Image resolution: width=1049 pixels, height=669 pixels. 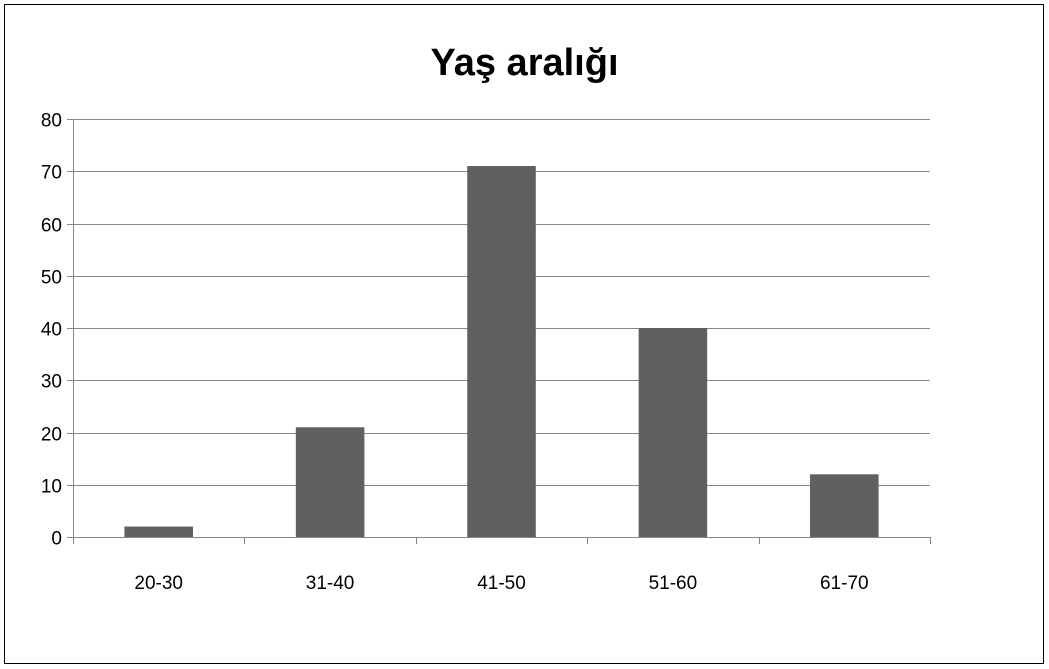 I want to click on y-tick-label: 0, so click(x=56, y=539).